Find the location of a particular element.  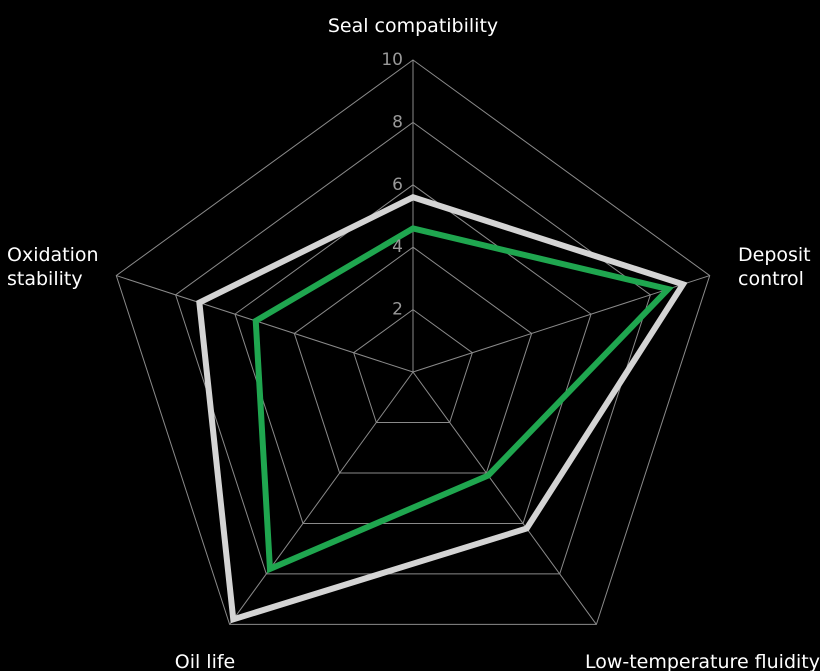

r-tick-label: 8 is located at coordinates (397, 122).